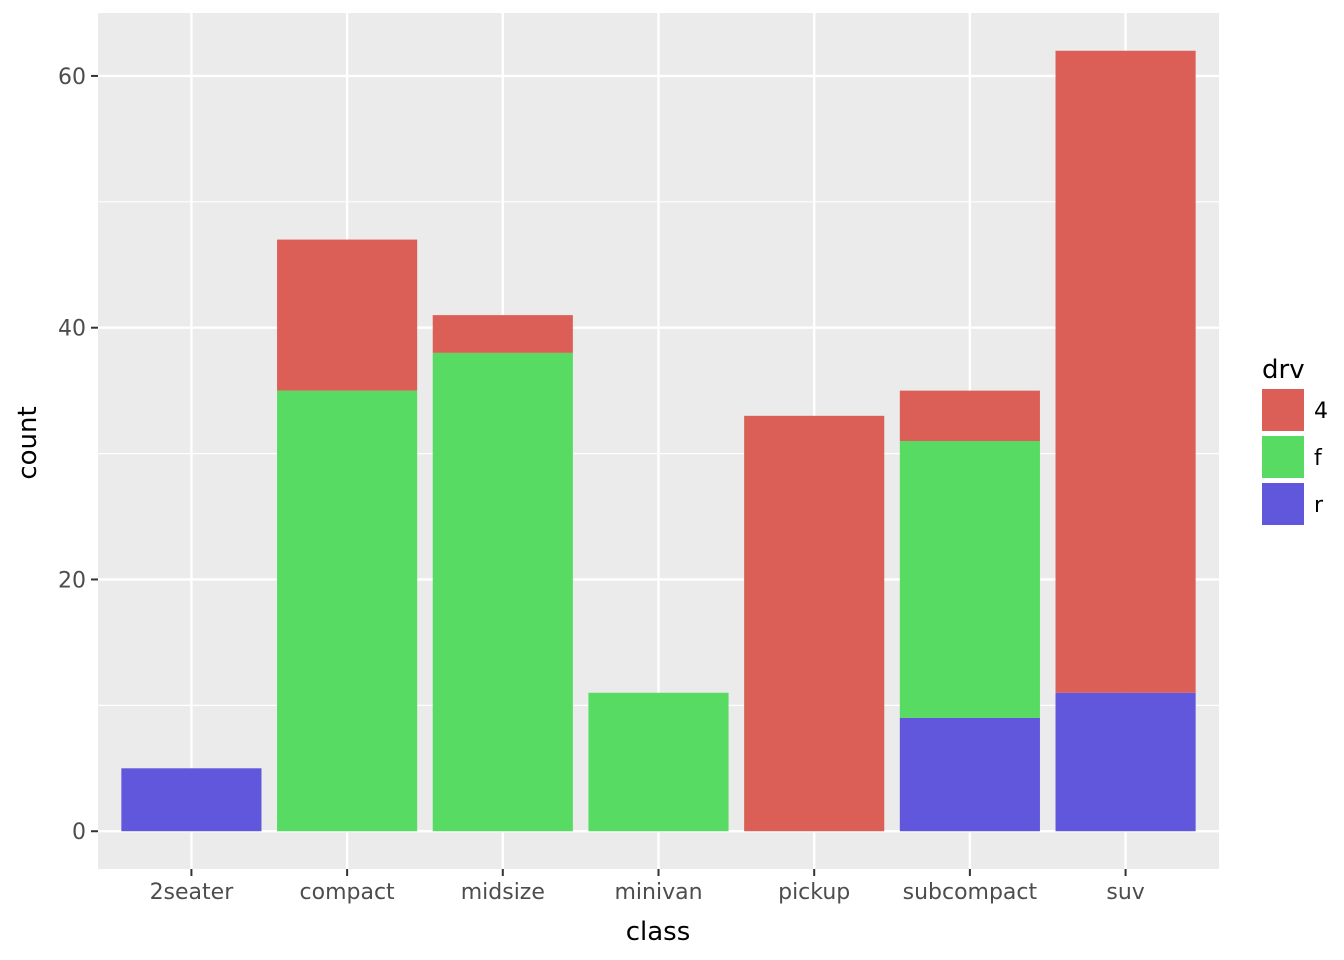 Image resolution: width=1344 pixels, height=960 pixels. What do you see at coordinates (658, 762) in the screenshot?
I see `bar-minivan-f` at bounding box center [658, 762].